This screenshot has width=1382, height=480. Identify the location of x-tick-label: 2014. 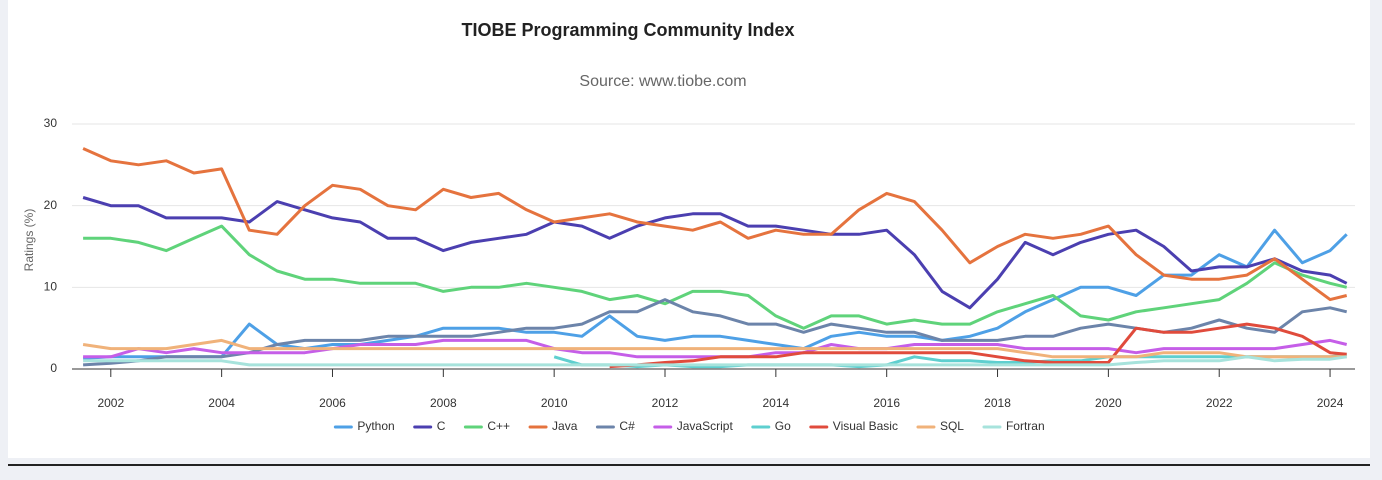
(775, 403).